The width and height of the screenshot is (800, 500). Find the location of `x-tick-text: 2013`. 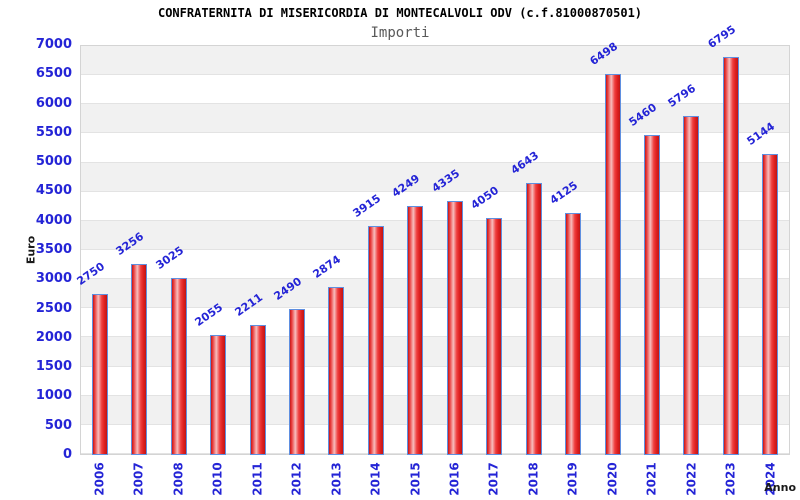

x-tick-text: 2013 is located at coordinates (336, 479).